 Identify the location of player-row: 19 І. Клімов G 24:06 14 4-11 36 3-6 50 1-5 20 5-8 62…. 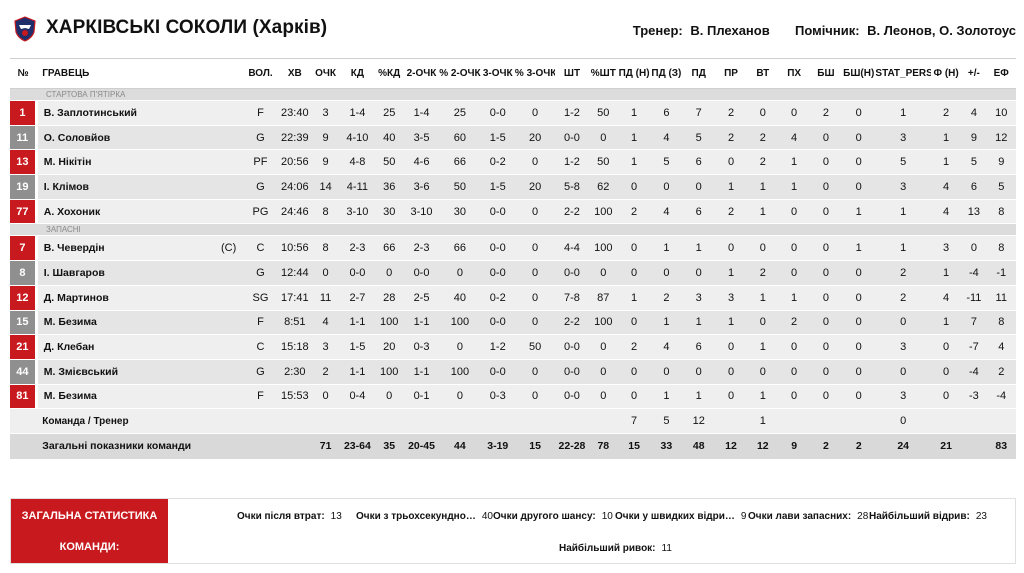
(513, 187).